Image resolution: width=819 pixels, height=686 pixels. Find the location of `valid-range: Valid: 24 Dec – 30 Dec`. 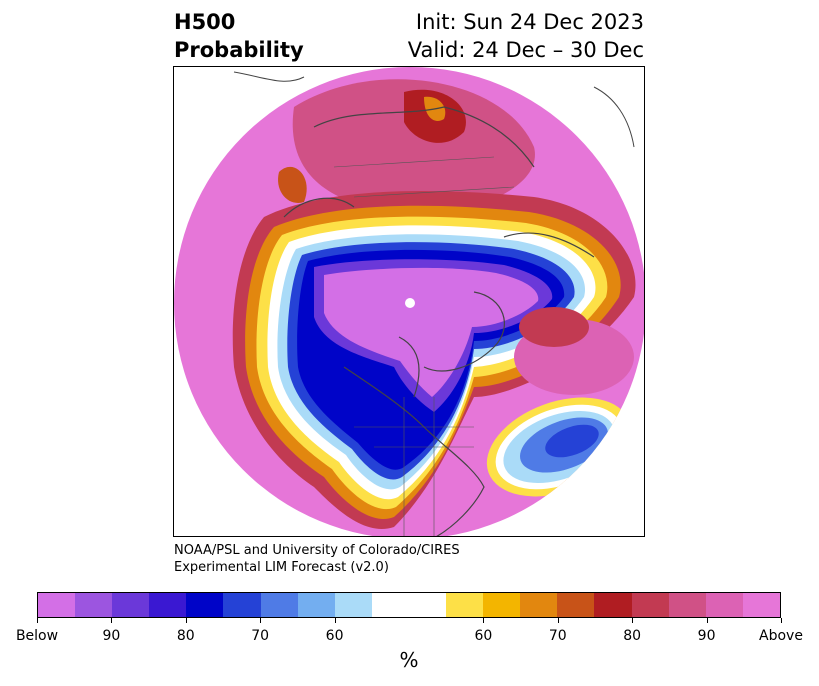

valid-range: Valid: 24 Dec – 30 Dec is located at coordinates (525, 50).